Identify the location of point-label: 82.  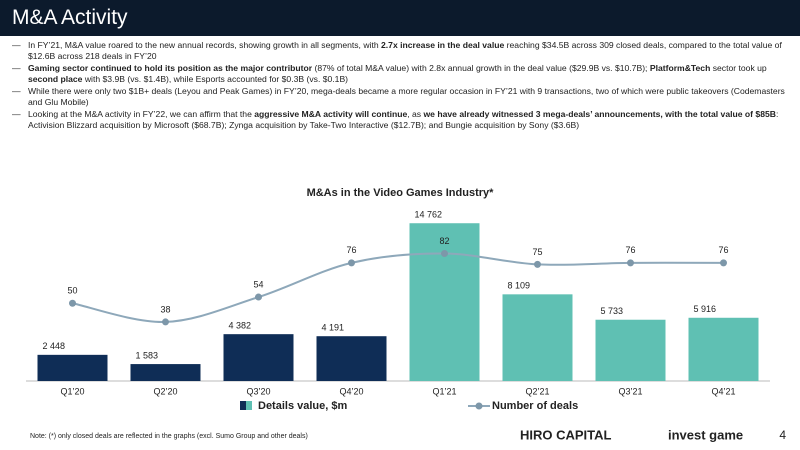
(444, 241).